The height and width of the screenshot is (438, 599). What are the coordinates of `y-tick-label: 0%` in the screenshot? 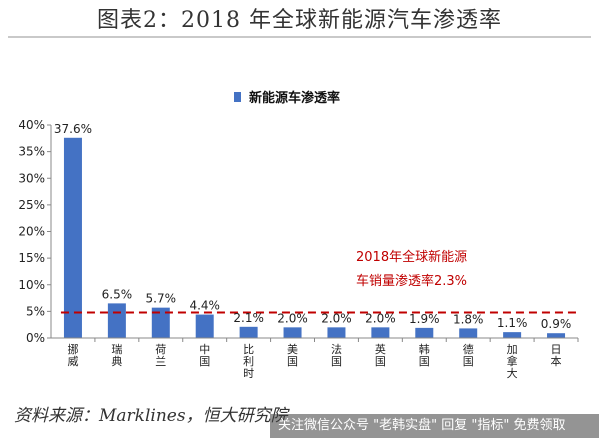 It's located at (35, 338).